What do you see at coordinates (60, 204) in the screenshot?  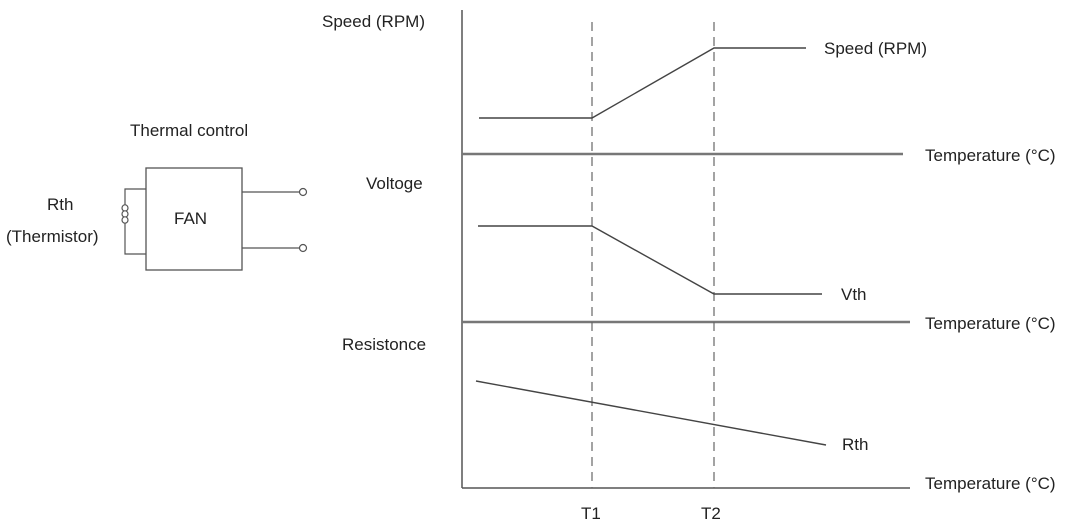 I see `thermistor-label-line1: Rth` at bounding box center [60, 204].